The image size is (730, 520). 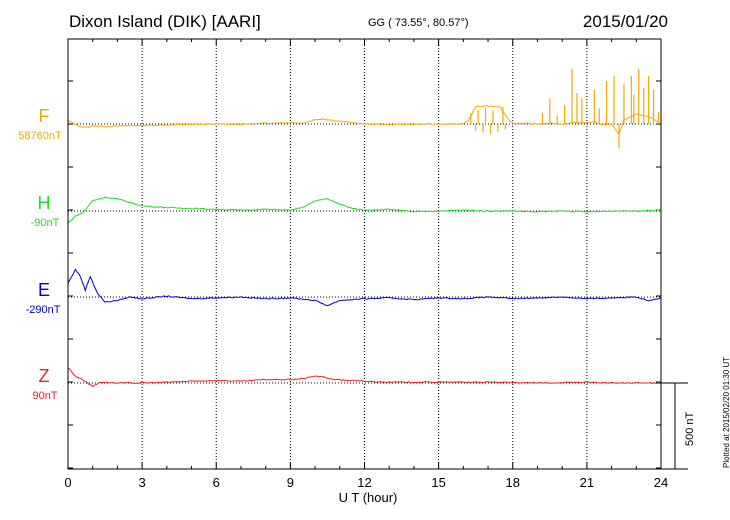 I want to click on component-z-name: Z, so click(x=44, y=376).